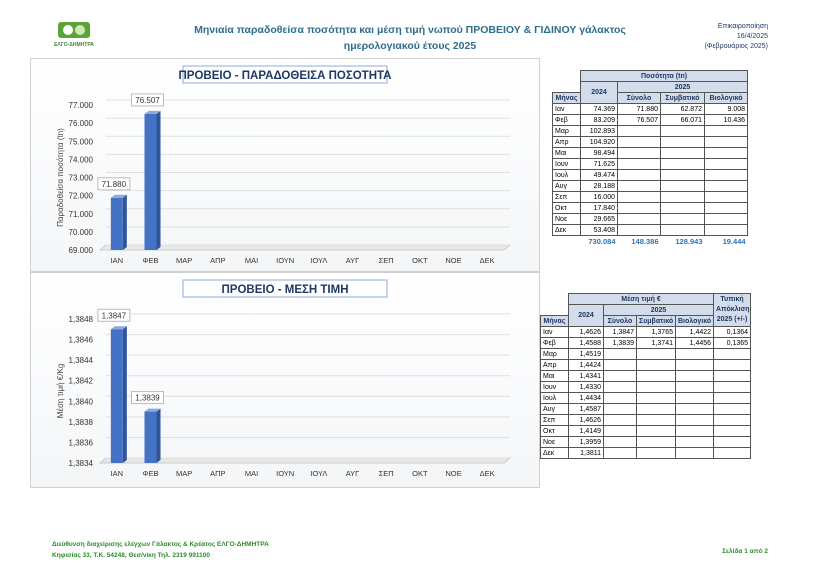 The image size is (820, 581). Describe the element at coordinates (586, 409) in the screenshot. I see `table-cell: 1,4587` at that location.